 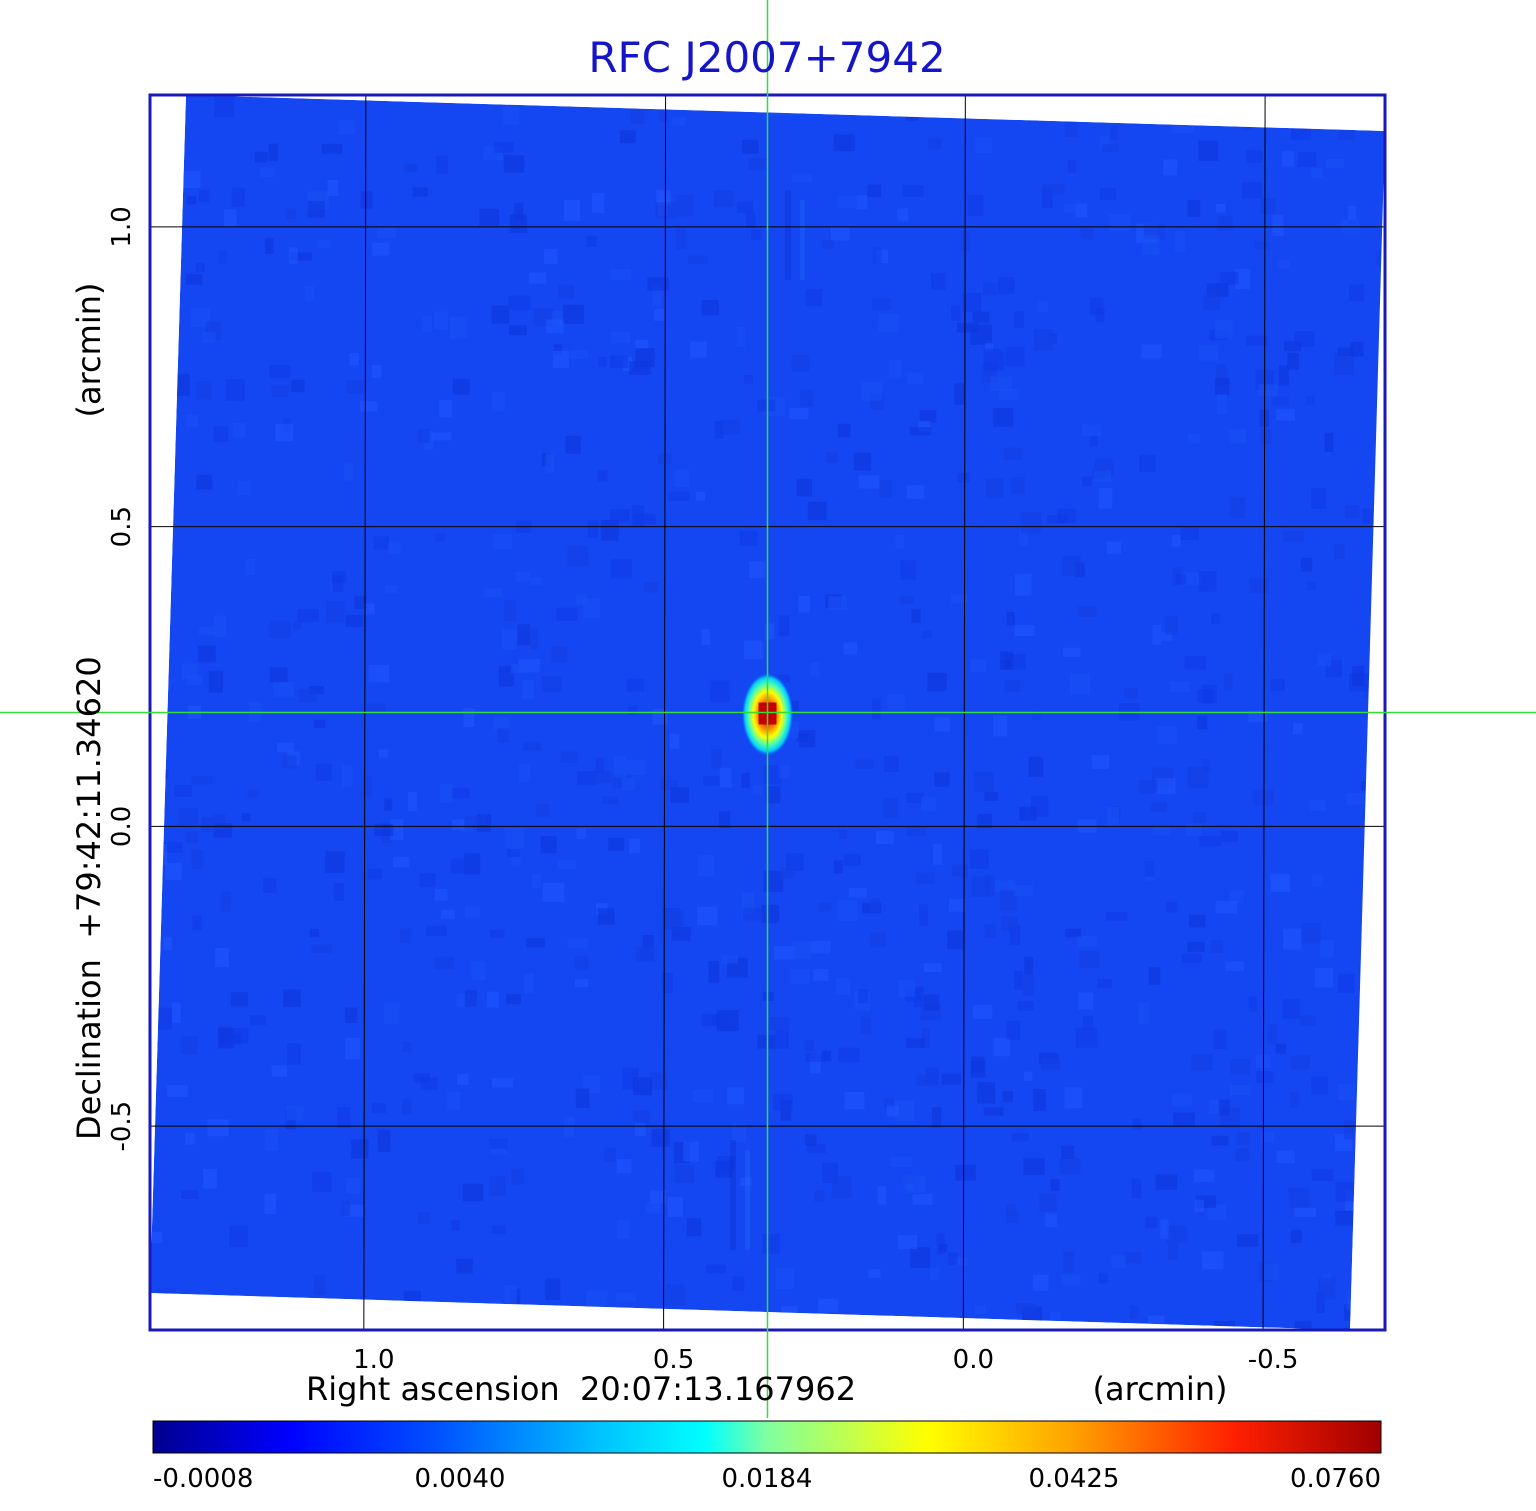 I want to click on footprint-mask, so click(x=750, y=1311).